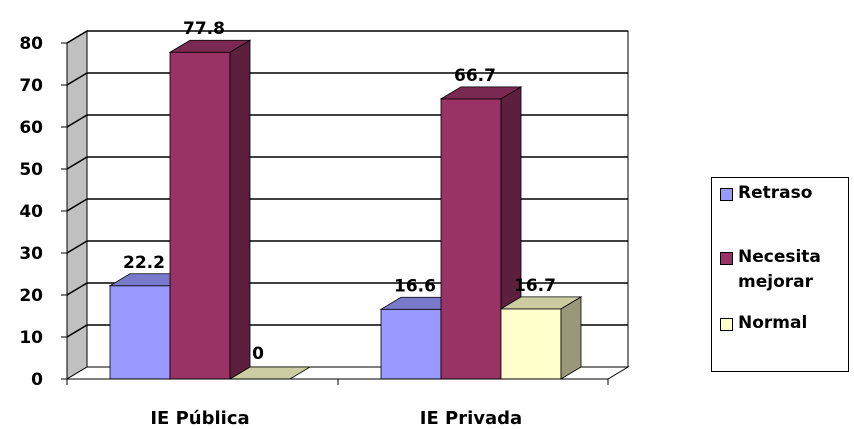  Describe the element at coordinates (37, 380) in the screenshot. I see `y-tick-label-0: 0` at that location.